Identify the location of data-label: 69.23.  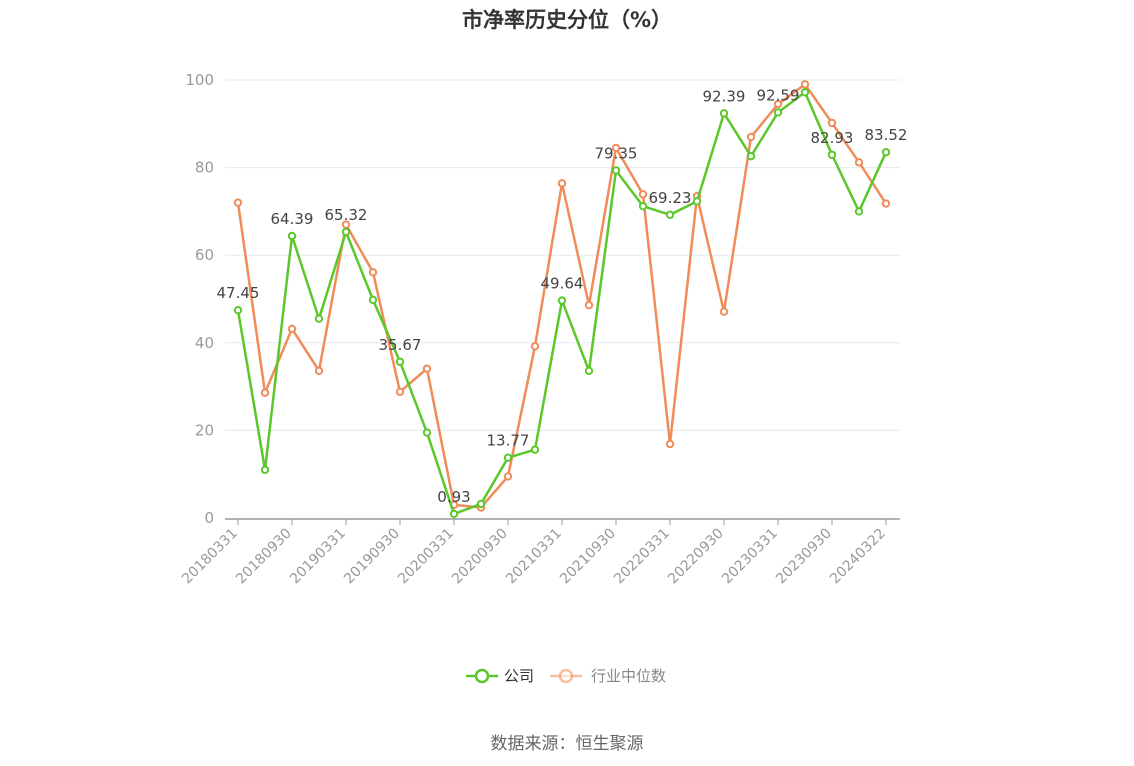
(670, 198).